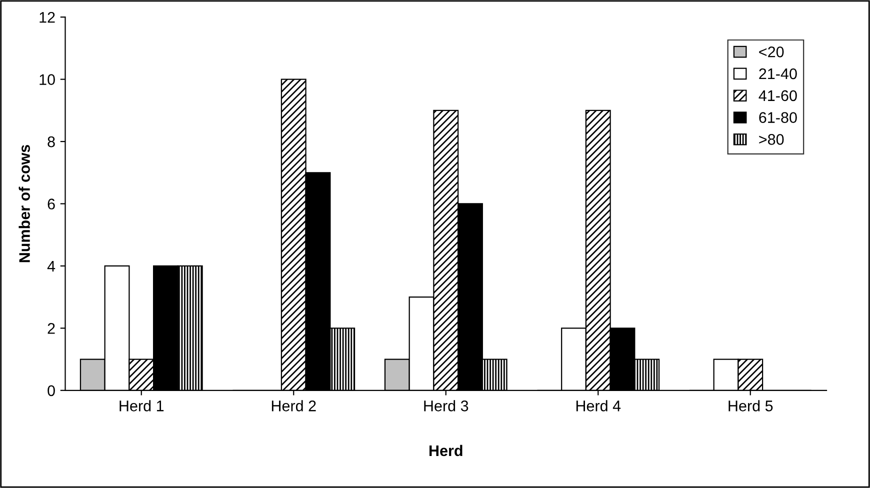  I want to click on y-axis-title: Number of cows, so click(24, 203).